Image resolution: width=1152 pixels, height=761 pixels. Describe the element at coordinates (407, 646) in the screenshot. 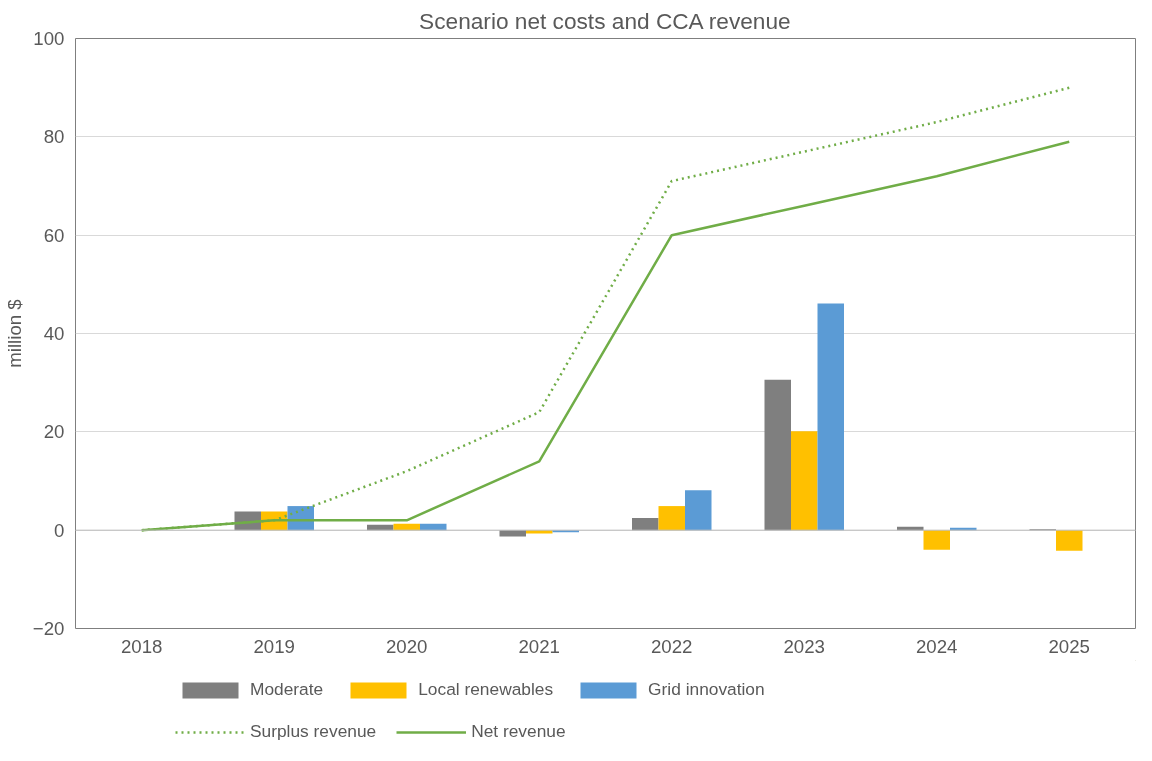

I see `x-tick-label: 2020` at that location.